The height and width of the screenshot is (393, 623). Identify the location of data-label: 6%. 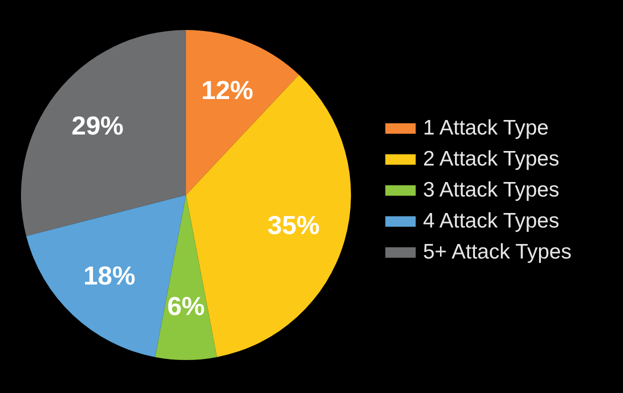
(186, 306).